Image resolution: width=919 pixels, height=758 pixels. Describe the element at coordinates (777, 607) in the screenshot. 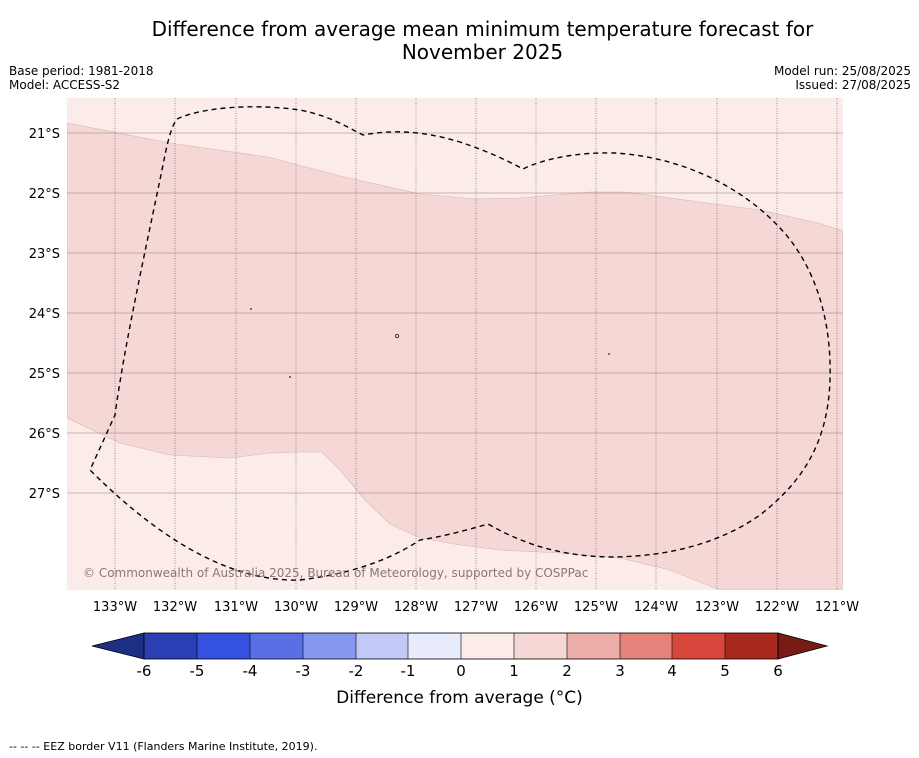

I see `lon-tick-label: 122°W` at that location.